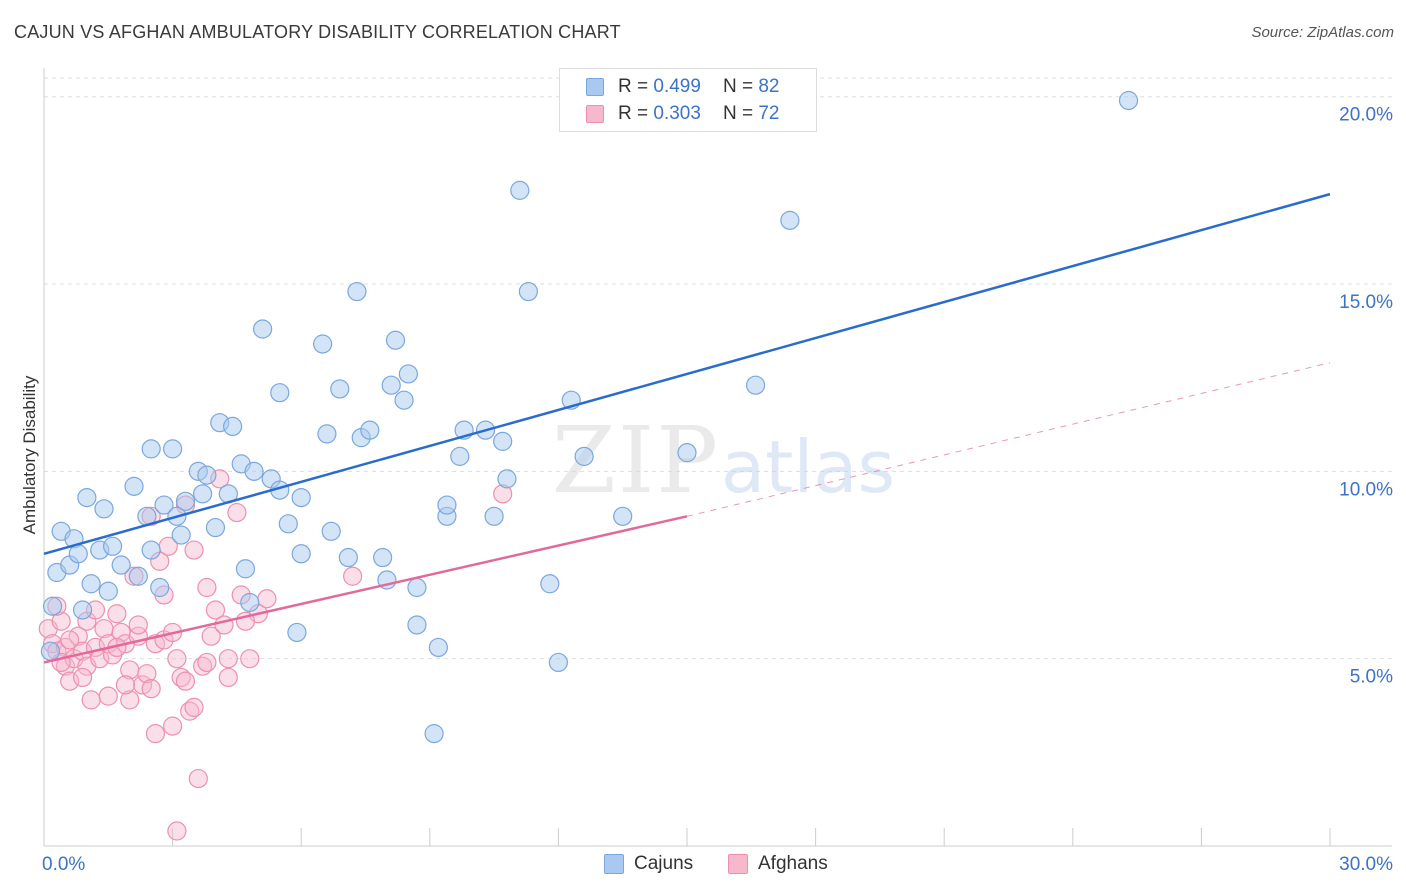  What do you see at coordinates (614, 864) in the screenshot?
I see `bottom-cajuns-swatch` at bounding box center [614, 864].